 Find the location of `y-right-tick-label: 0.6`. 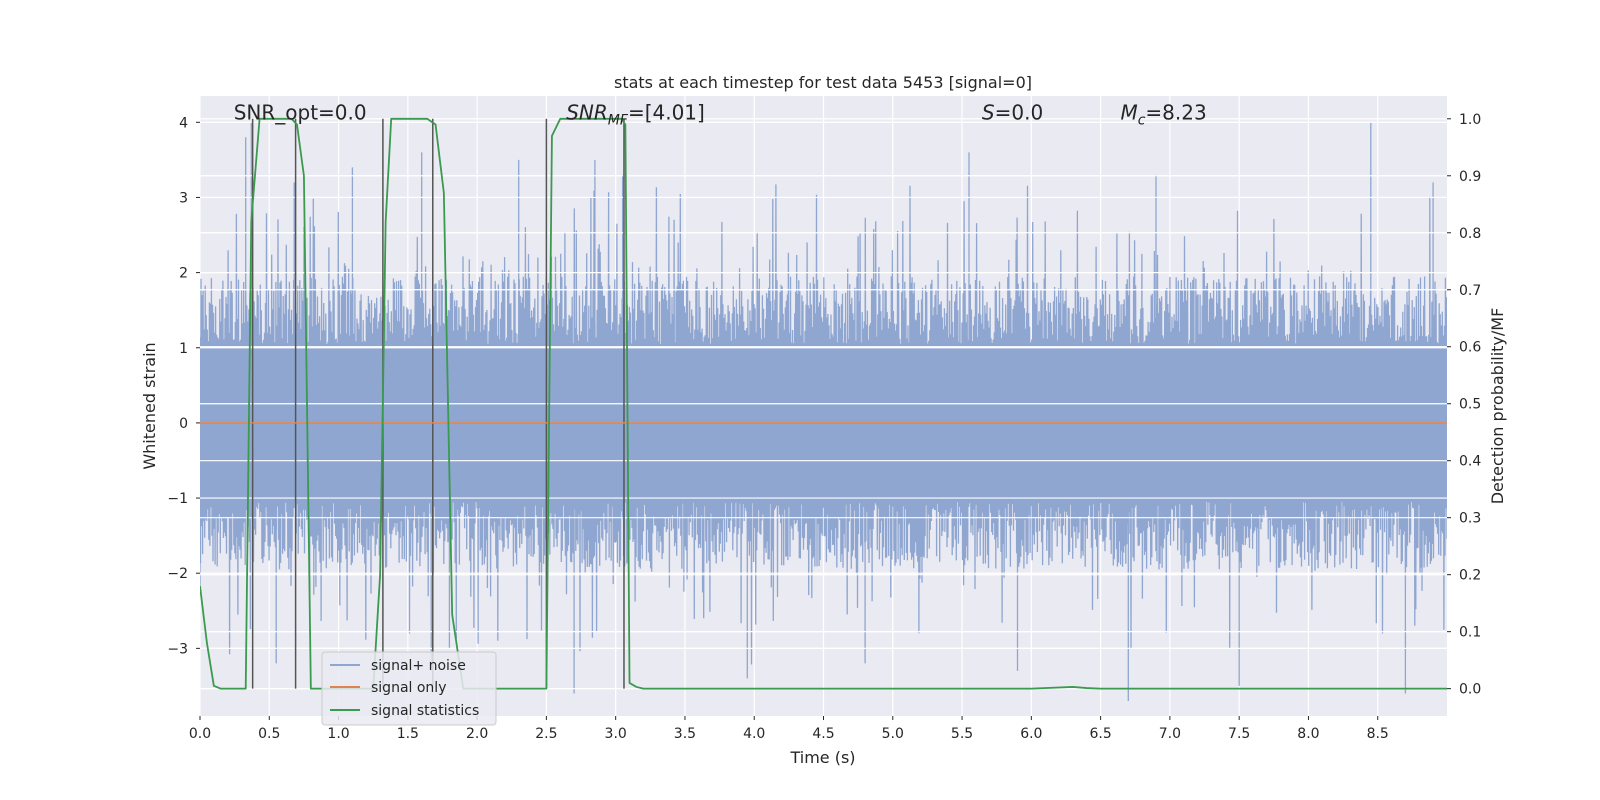

y-right-tick-label: 0.6 is located at coordinates (1470, 348).